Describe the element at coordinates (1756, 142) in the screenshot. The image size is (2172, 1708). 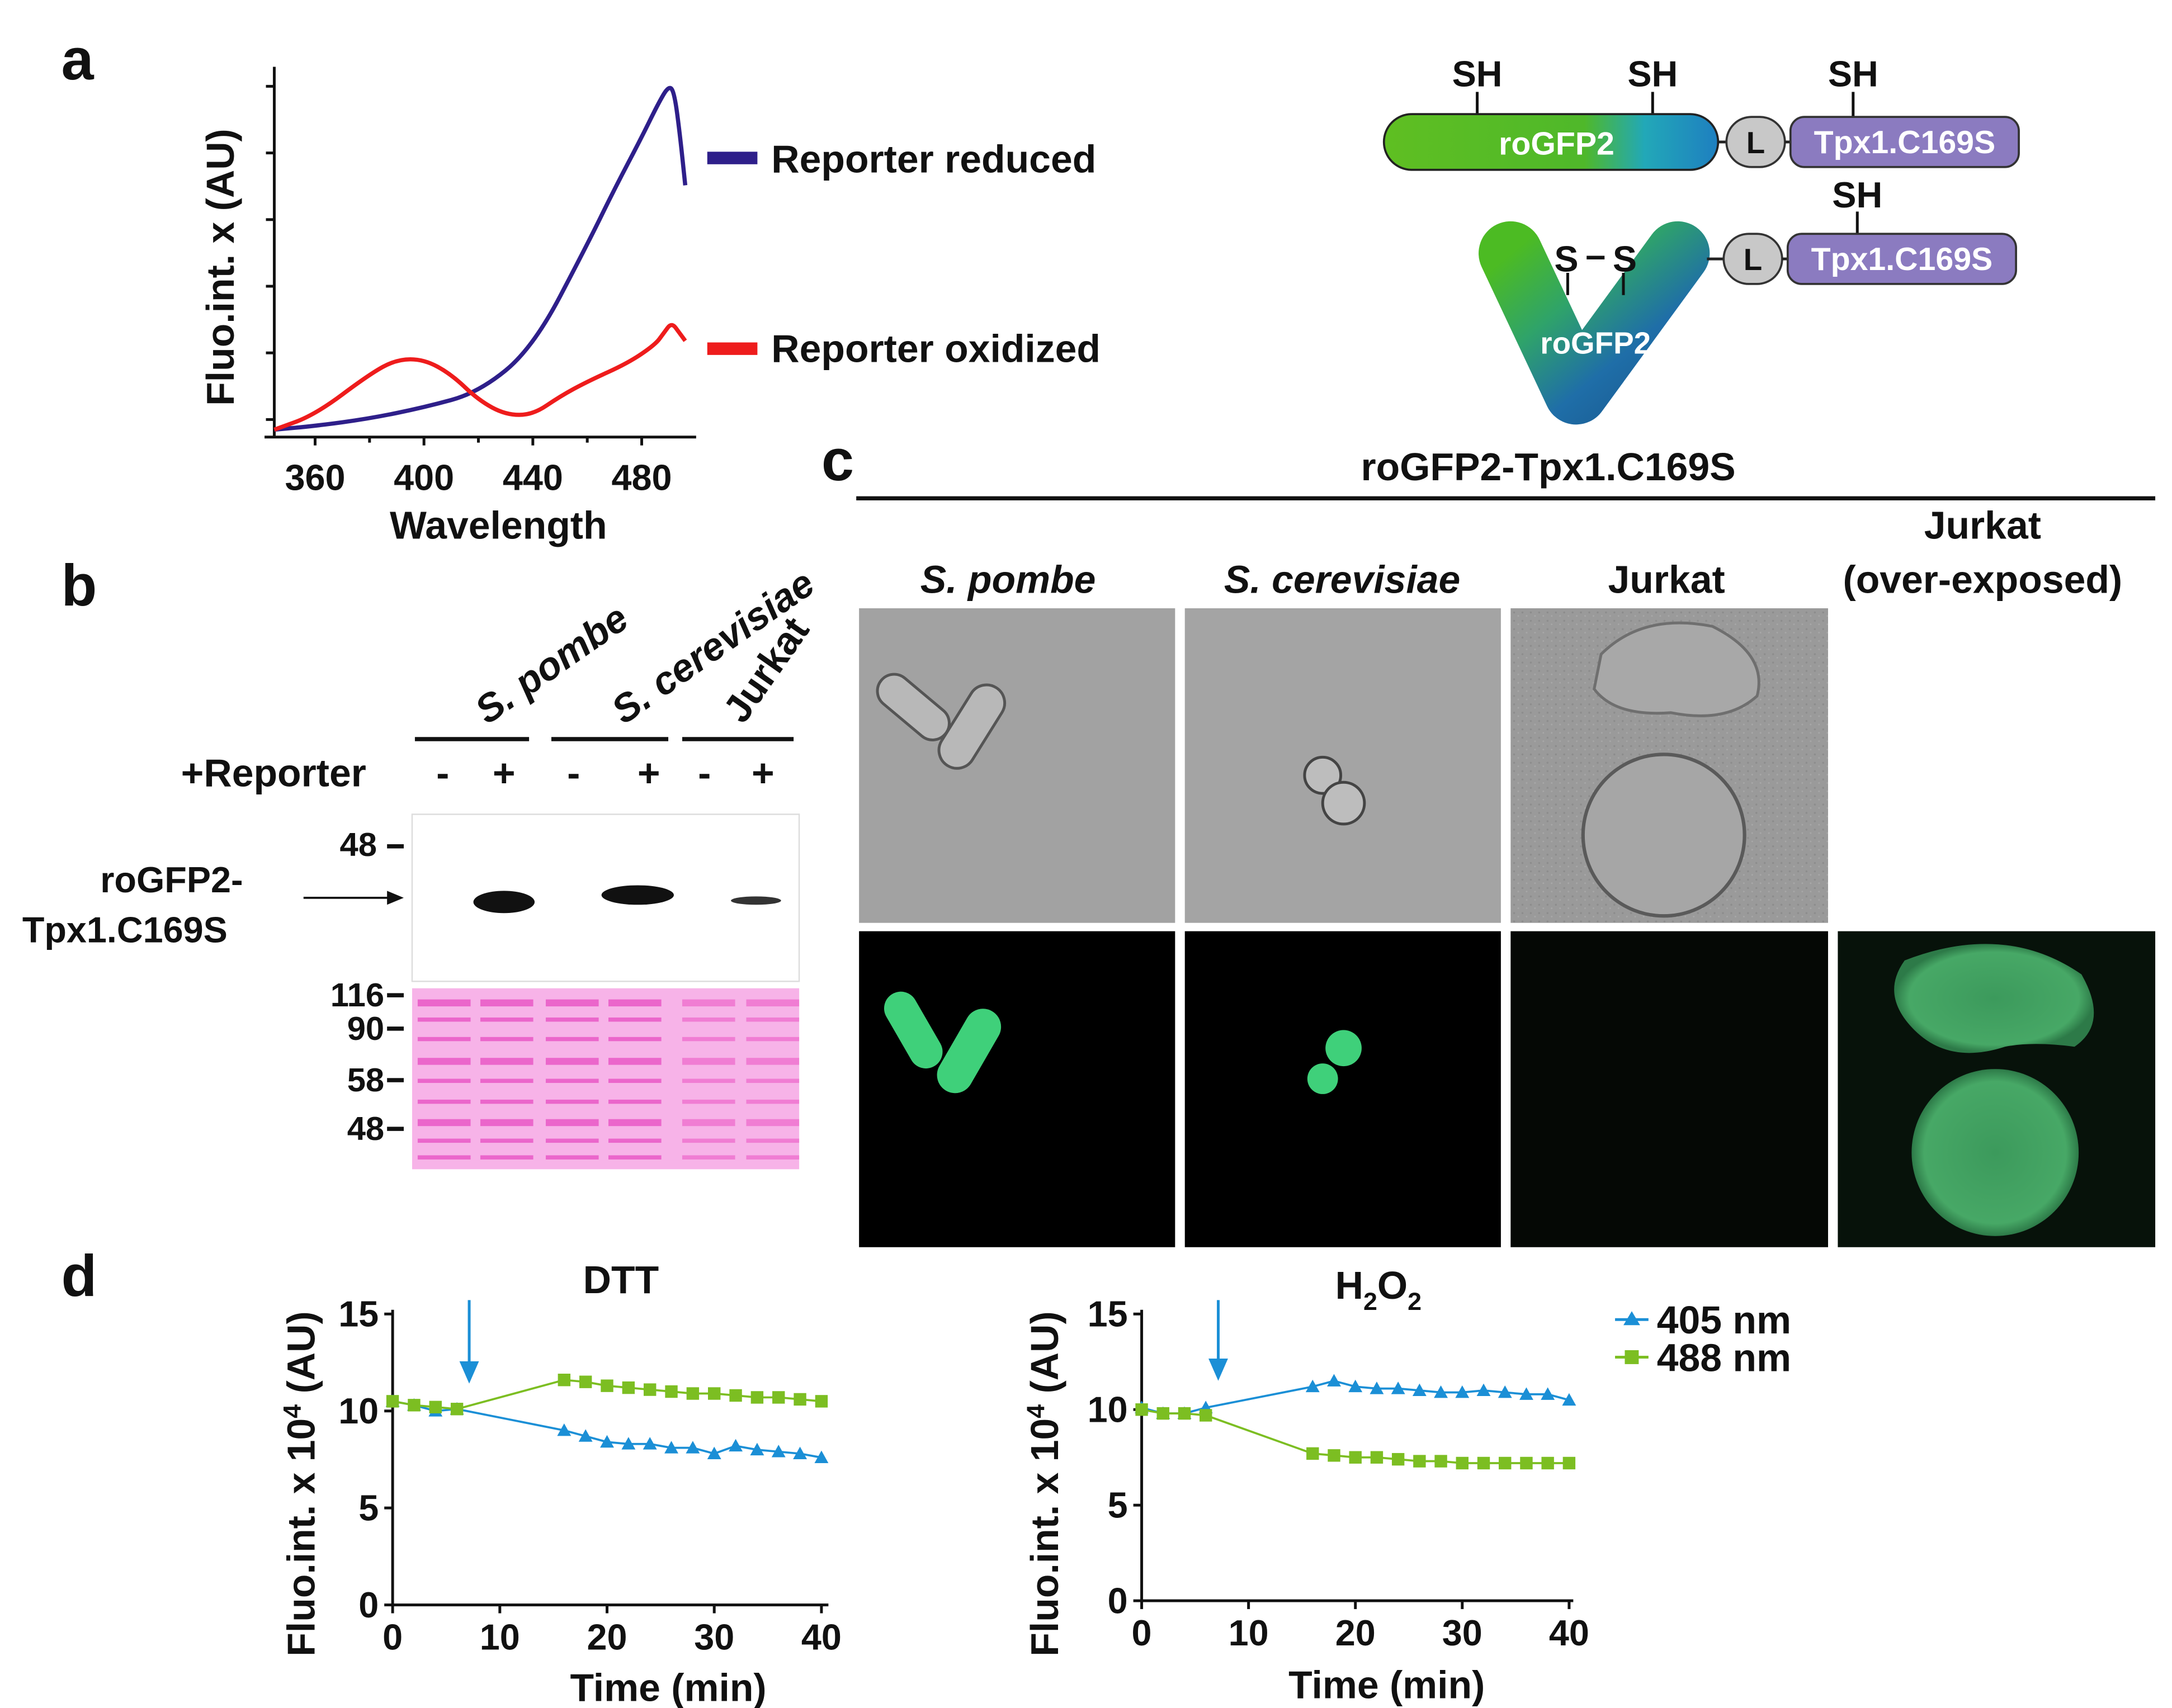
I see `linker-label-1: L` at that location.